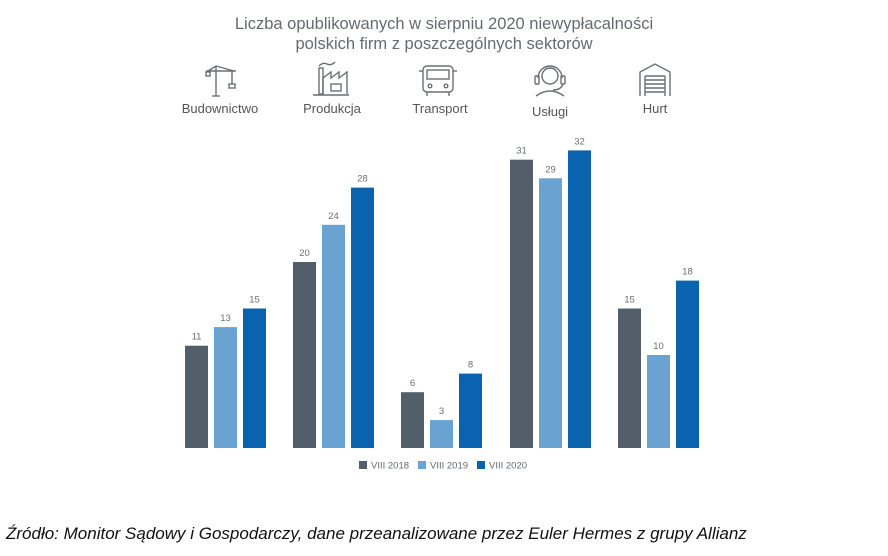  What do you see at coordinates (362, 179) in the screenshot?
I see `value-label-produkcja-2020: 28` at bounding box center [362, 179].